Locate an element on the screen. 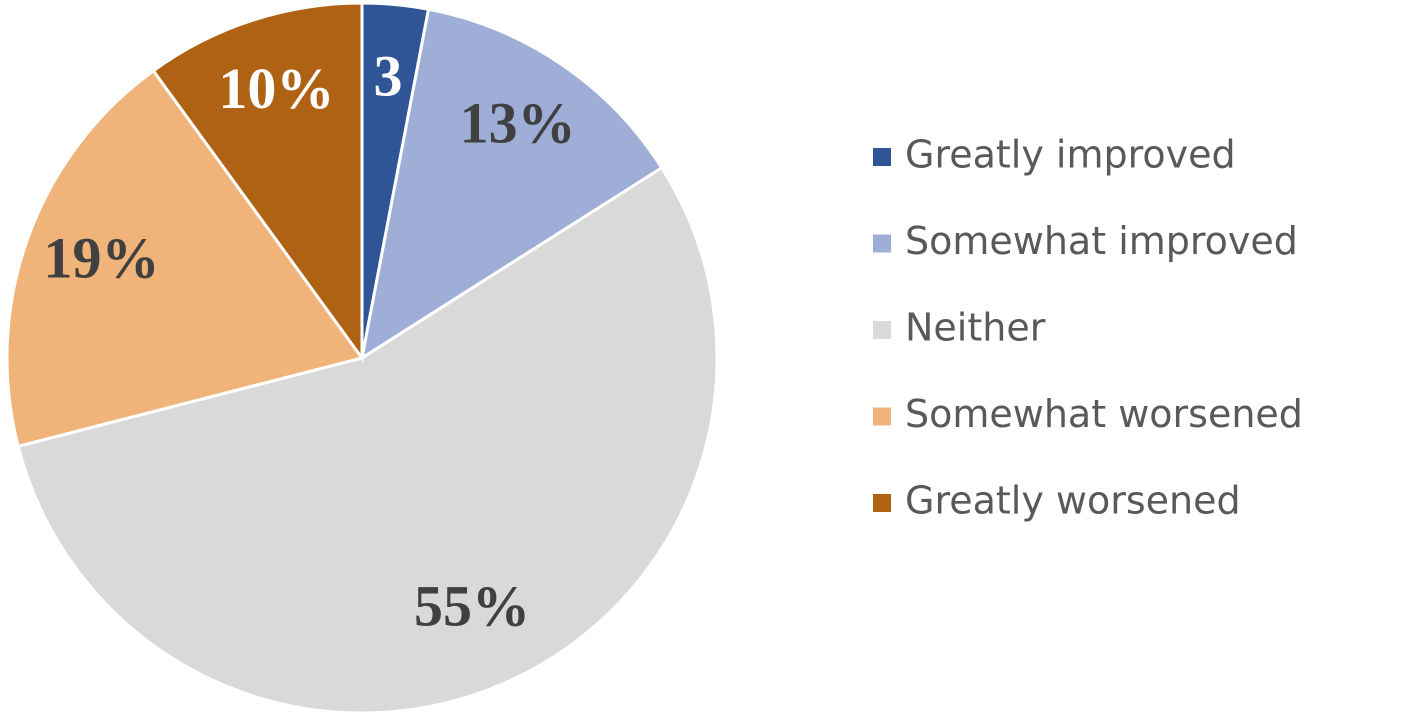 The width and height of the screenshot is (1406, 714). legend-label: Greatly improved is located at coordinates (1070, 155).